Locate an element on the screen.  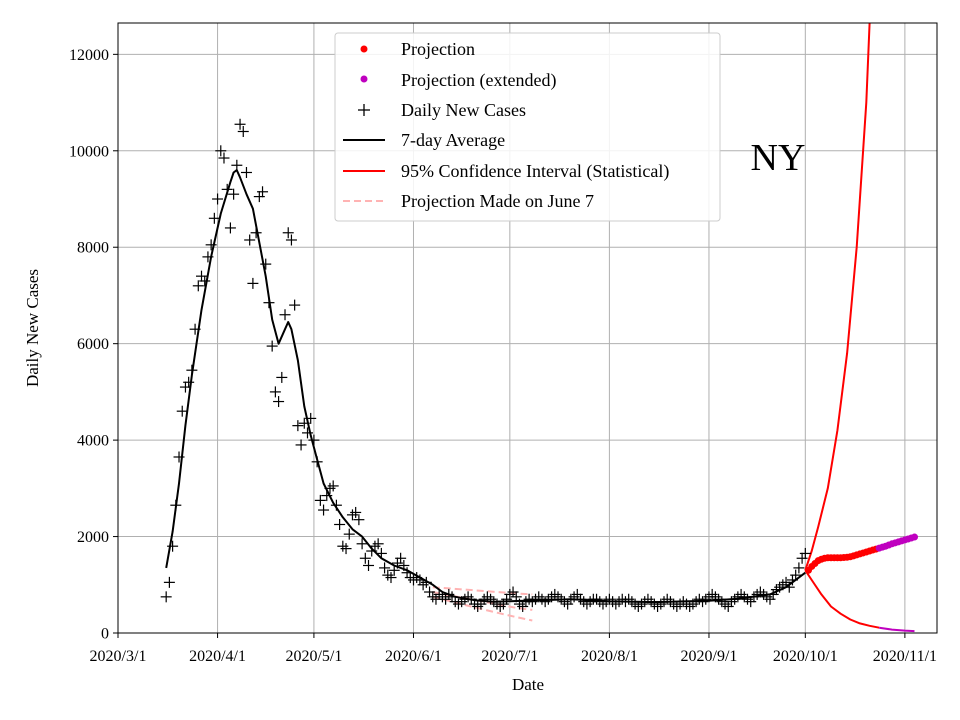
x-tick-label: 2020/4/1 is located at coordinates (217, 656).